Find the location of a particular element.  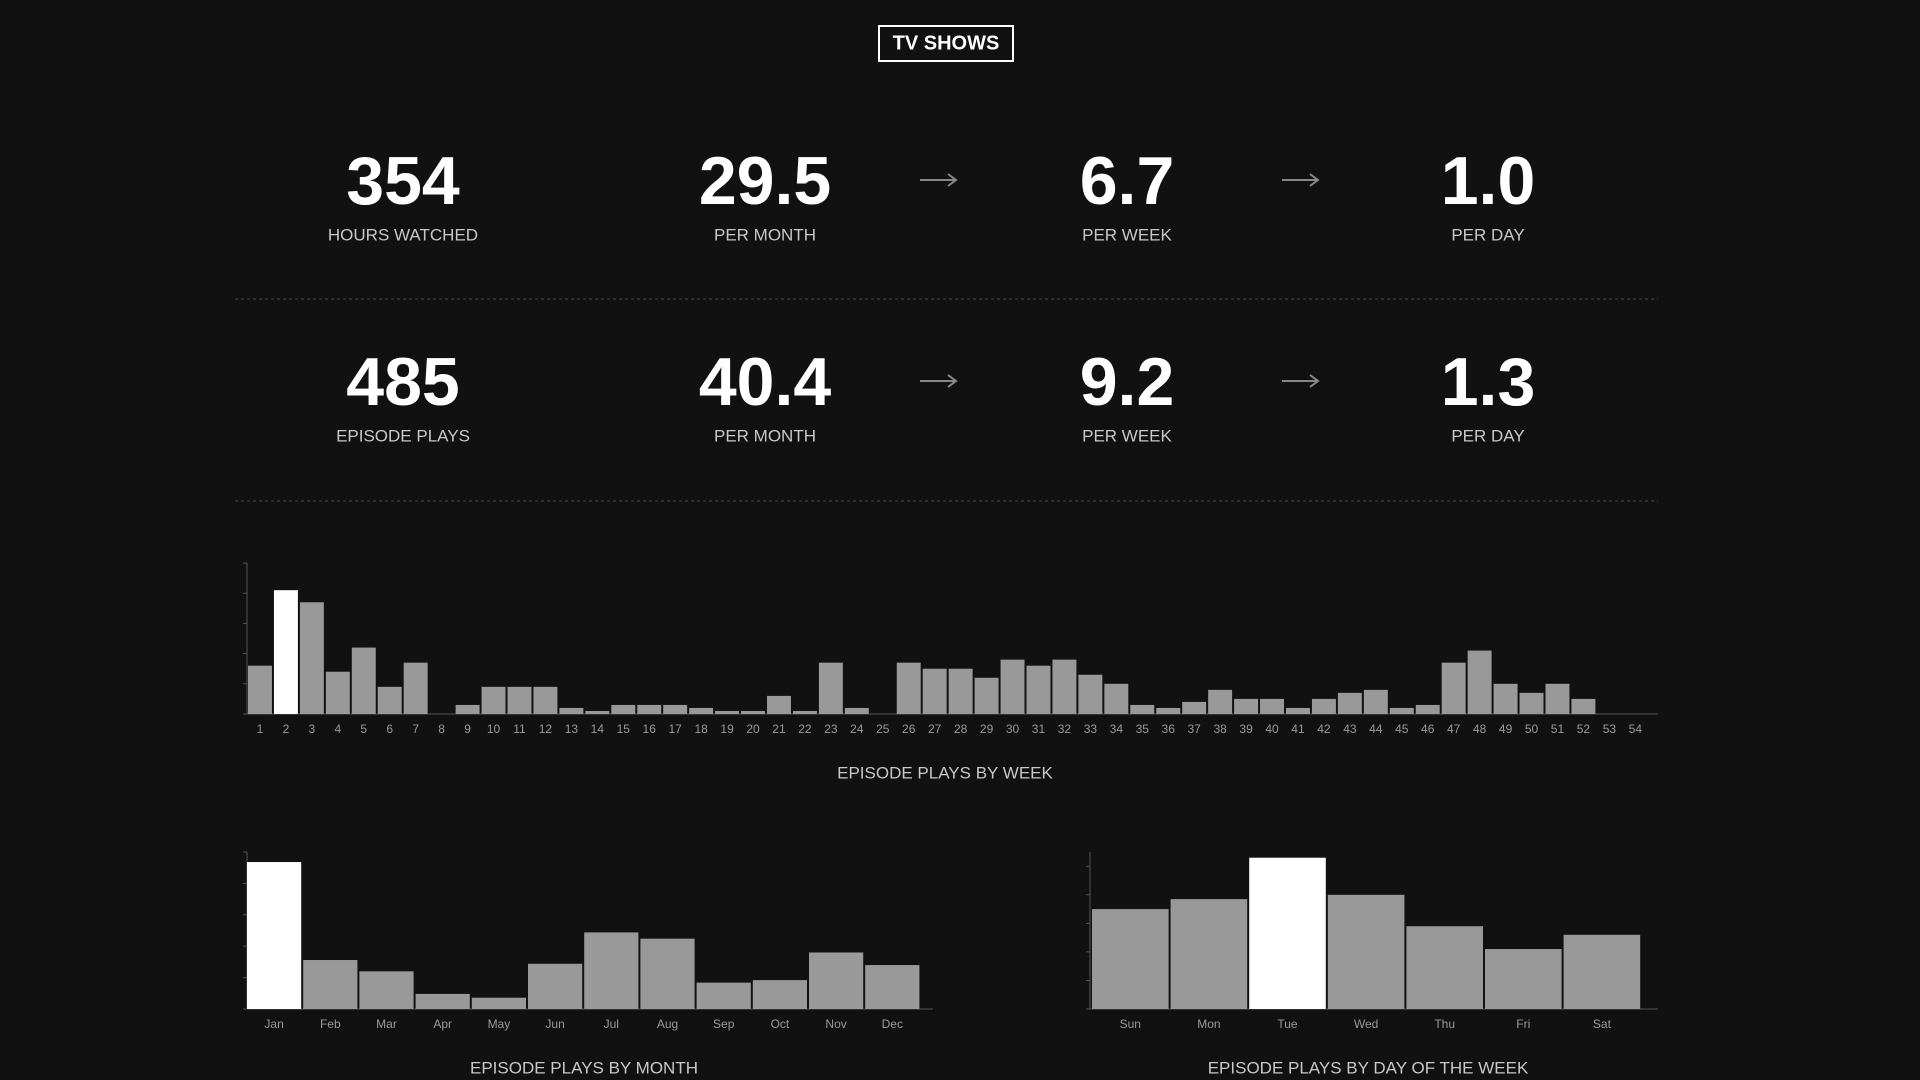

stat-value: 9.2 is located at coordinates (1127, 382).